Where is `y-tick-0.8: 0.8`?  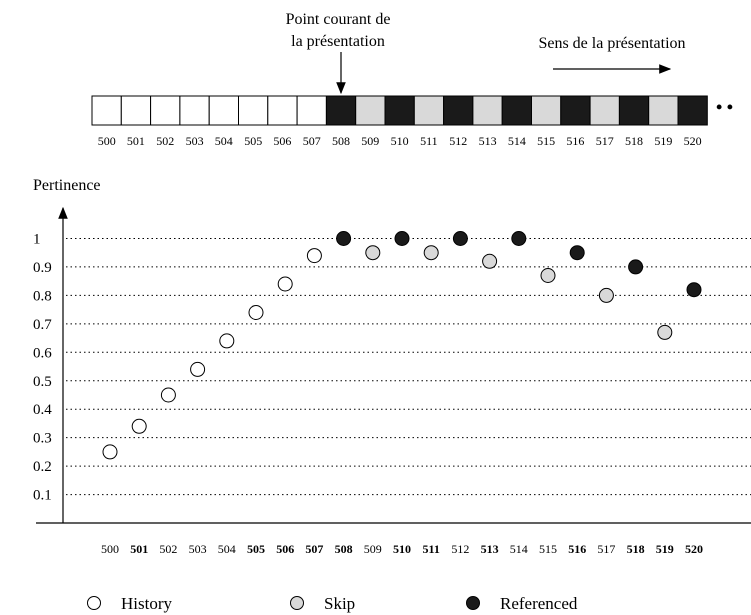
y-tick-0.8: 0.8 is located at coordinates (42, 296).